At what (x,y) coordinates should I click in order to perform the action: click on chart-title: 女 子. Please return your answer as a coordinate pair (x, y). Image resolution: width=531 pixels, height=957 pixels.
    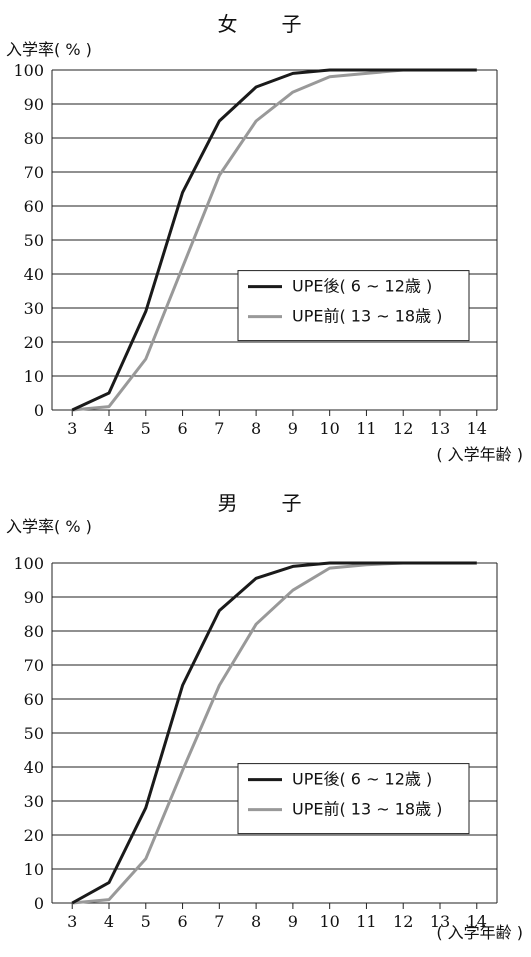
    Looking at the image, I should click on (265, 24).